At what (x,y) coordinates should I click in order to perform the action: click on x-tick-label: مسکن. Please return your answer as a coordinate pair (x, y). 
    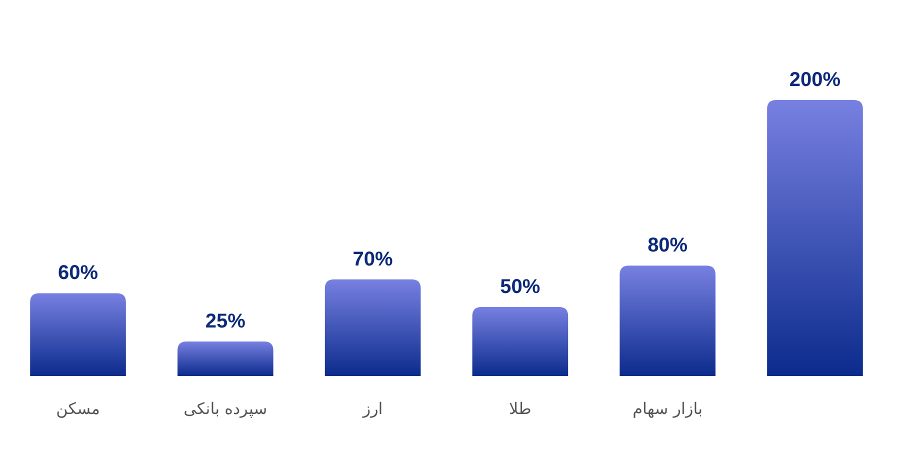
    Looking at the image, I should click on (78, 408).